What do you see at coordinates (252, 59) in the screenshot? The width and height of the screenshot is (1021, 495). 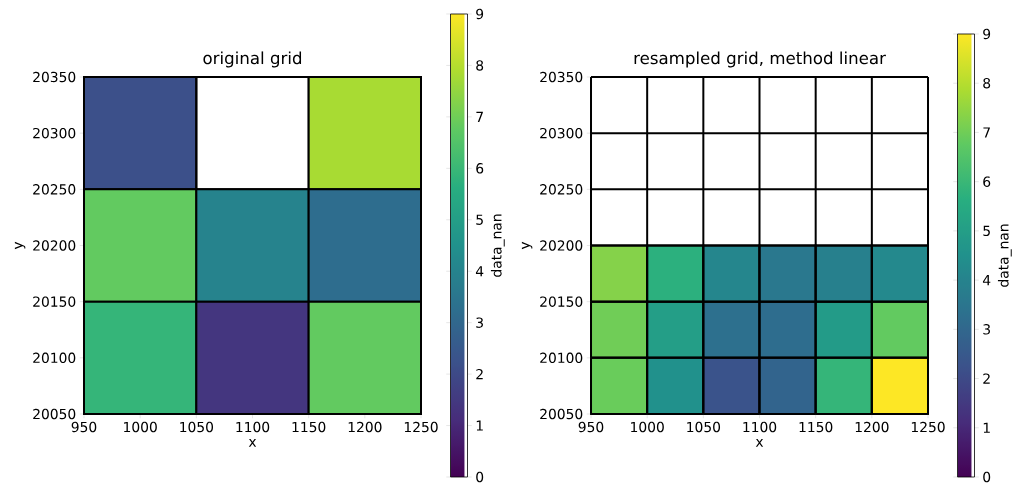 I see `chart-title: original grid` at bounding box center [252, 59].